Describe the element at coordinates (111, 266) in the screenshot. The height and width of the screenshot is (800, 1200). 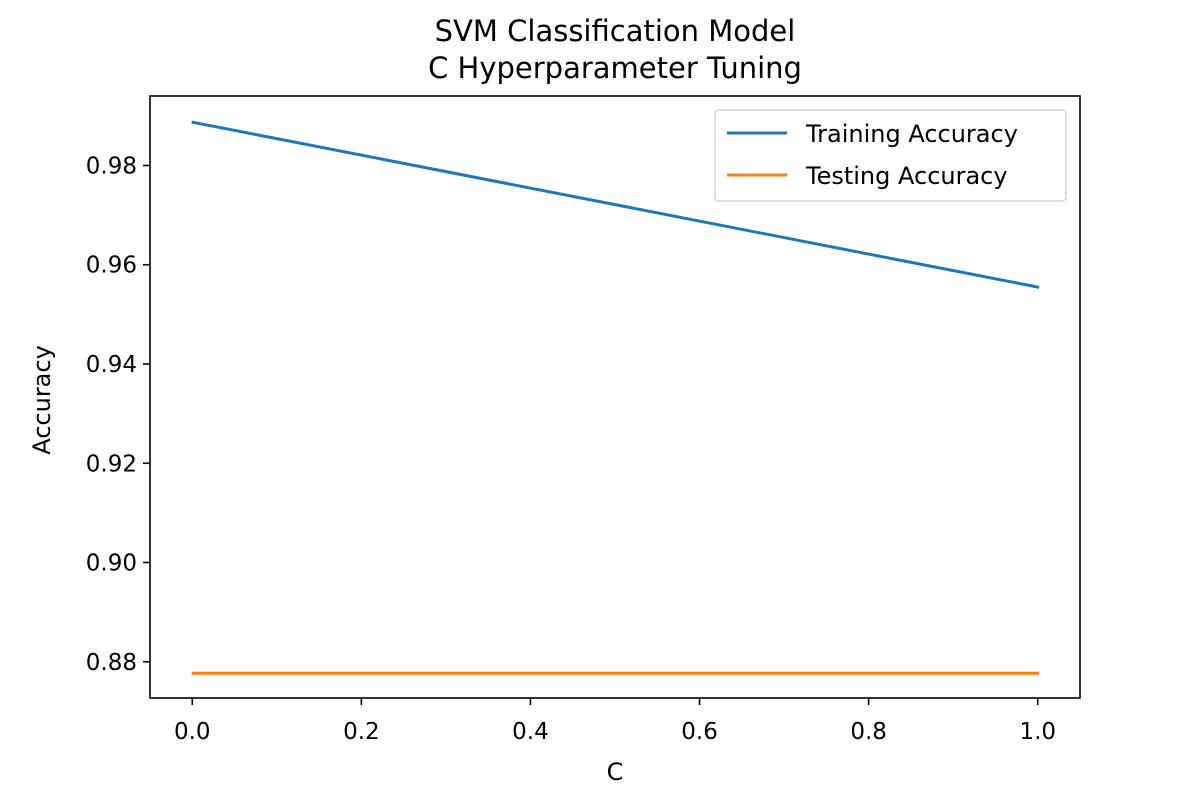
I see `y-tick-label: 0.96` at that location.